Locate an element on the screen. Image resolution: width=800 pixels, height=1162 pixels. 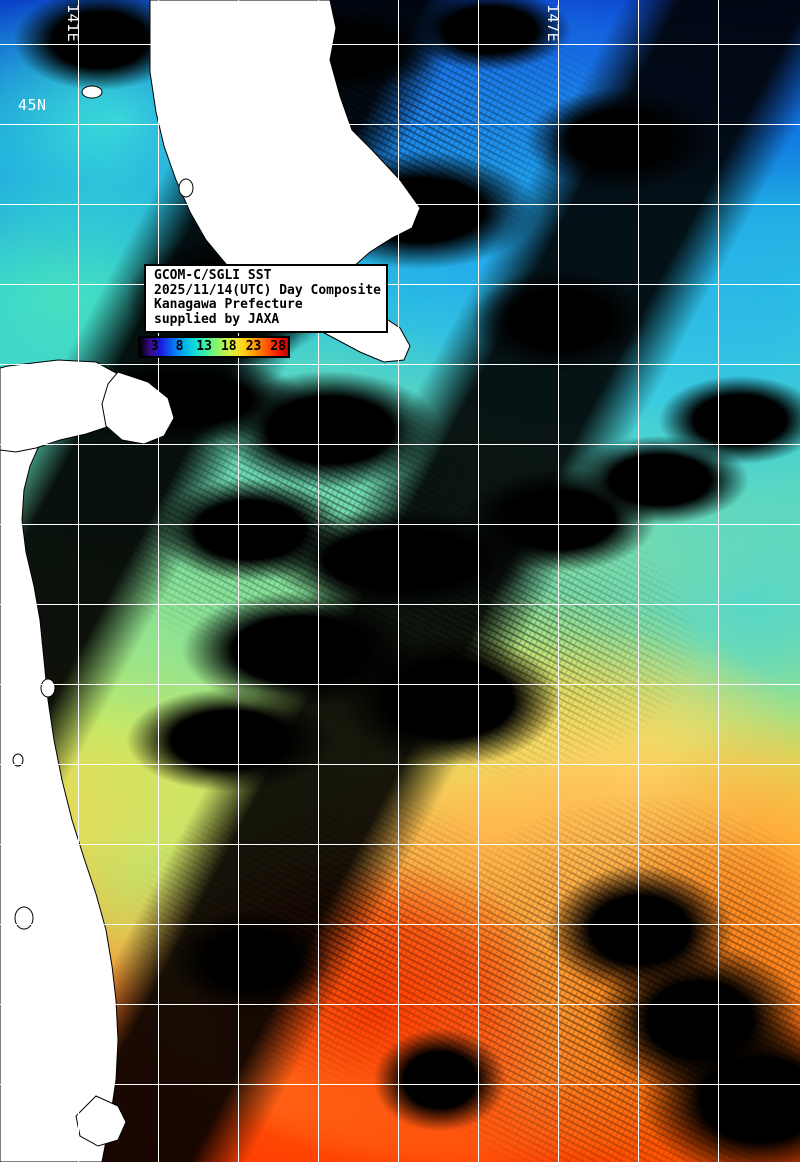
info-line-product: GCOM-C/SGLI SST is located at coordinates (213, 275).